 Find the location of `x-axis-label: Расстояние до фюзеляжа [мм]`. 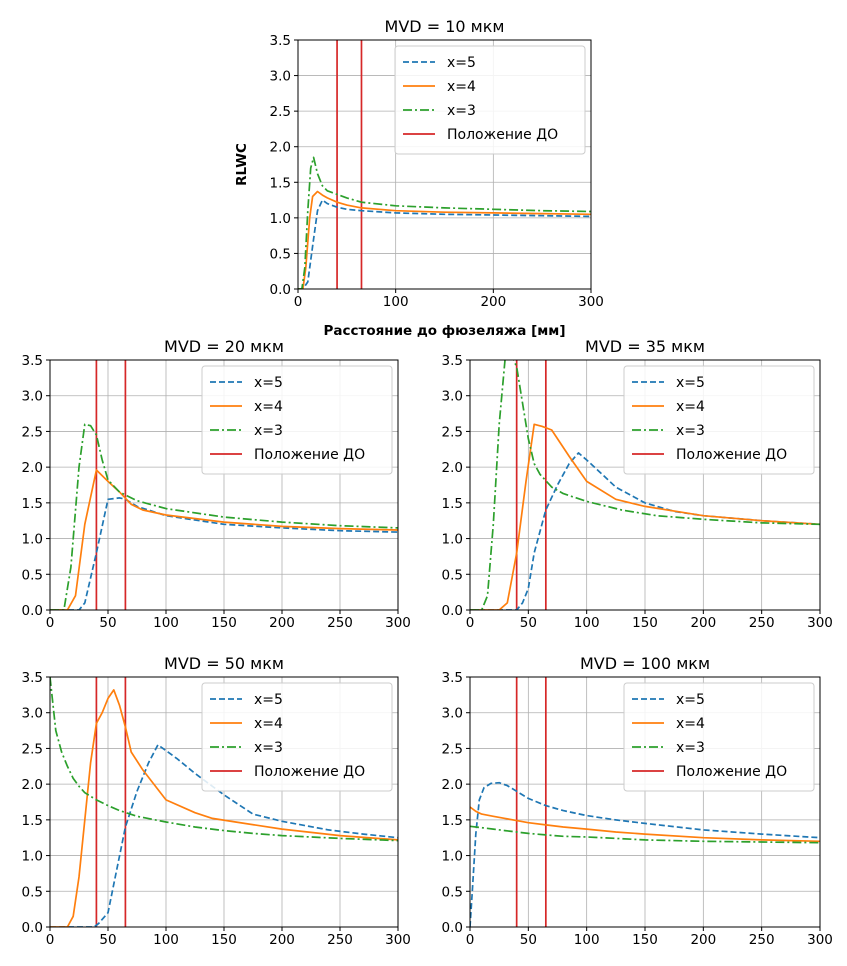

x-axis-label: Расстояние до фюзеляжа [мм] is located at coordinates (444, 331).